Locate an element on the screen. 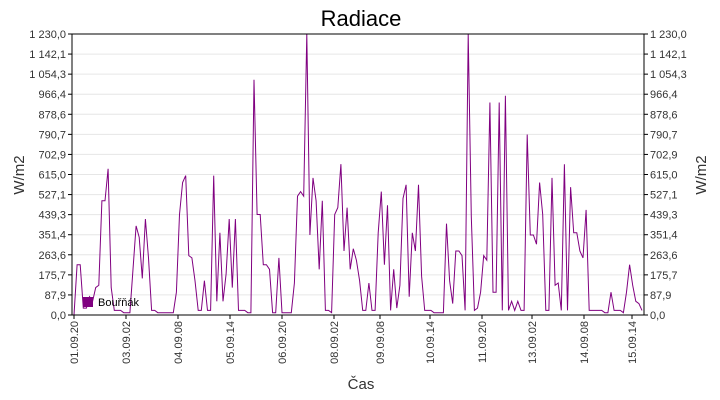  y-tick-label-left: 439,3 is located at coordinates (52, 216).